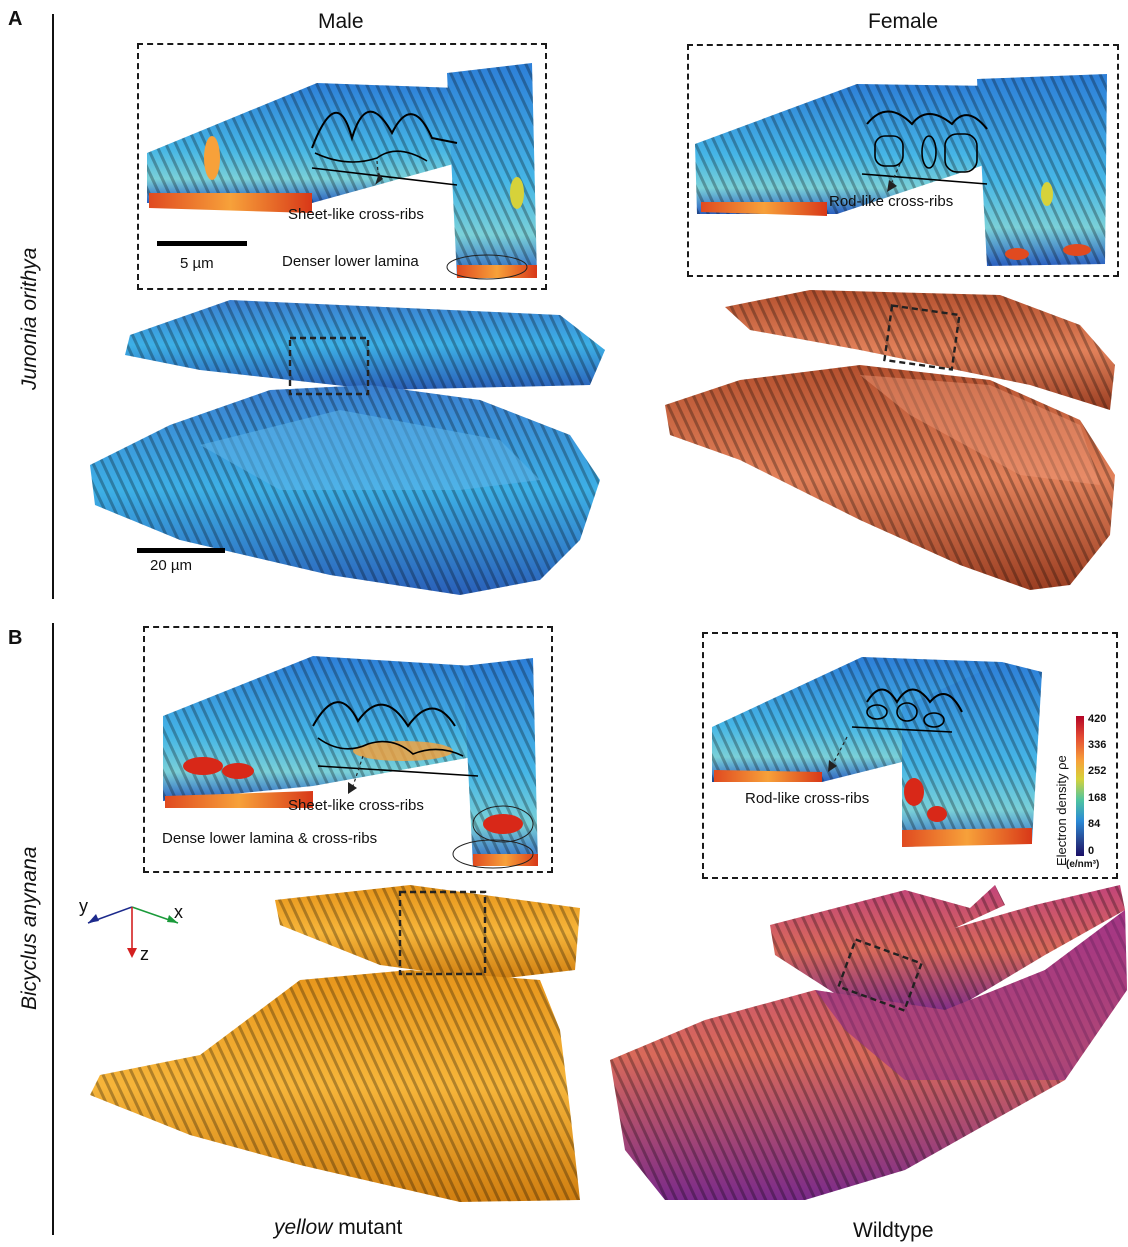  I want to click on inset-box-a-female, so click(903, 160).